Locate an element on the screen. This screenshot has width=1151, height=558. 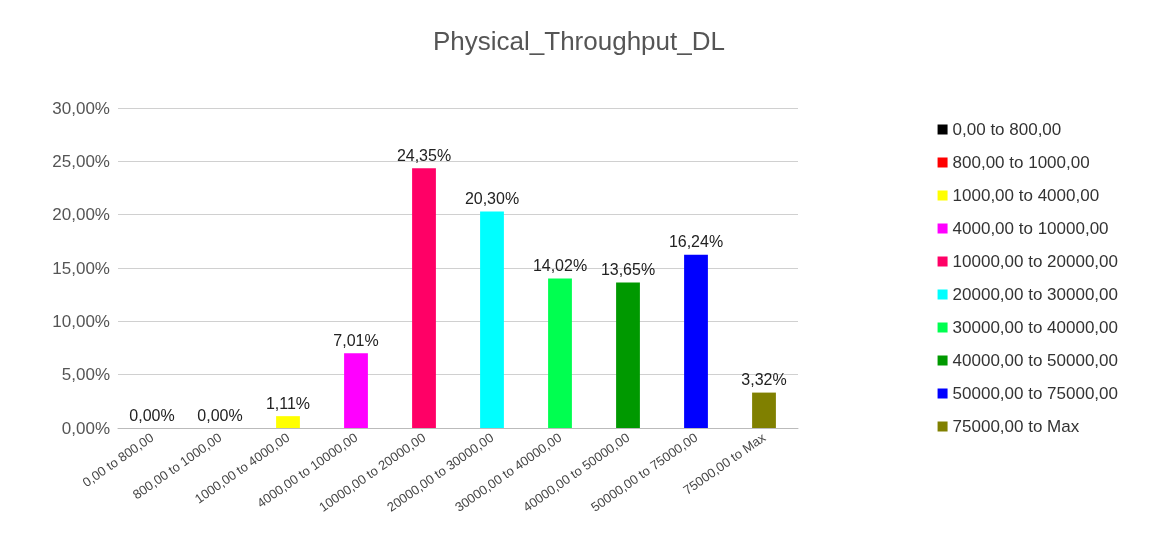
legend-label: 50000,00 to 75000,00 is located at coordinates (1035, 393).